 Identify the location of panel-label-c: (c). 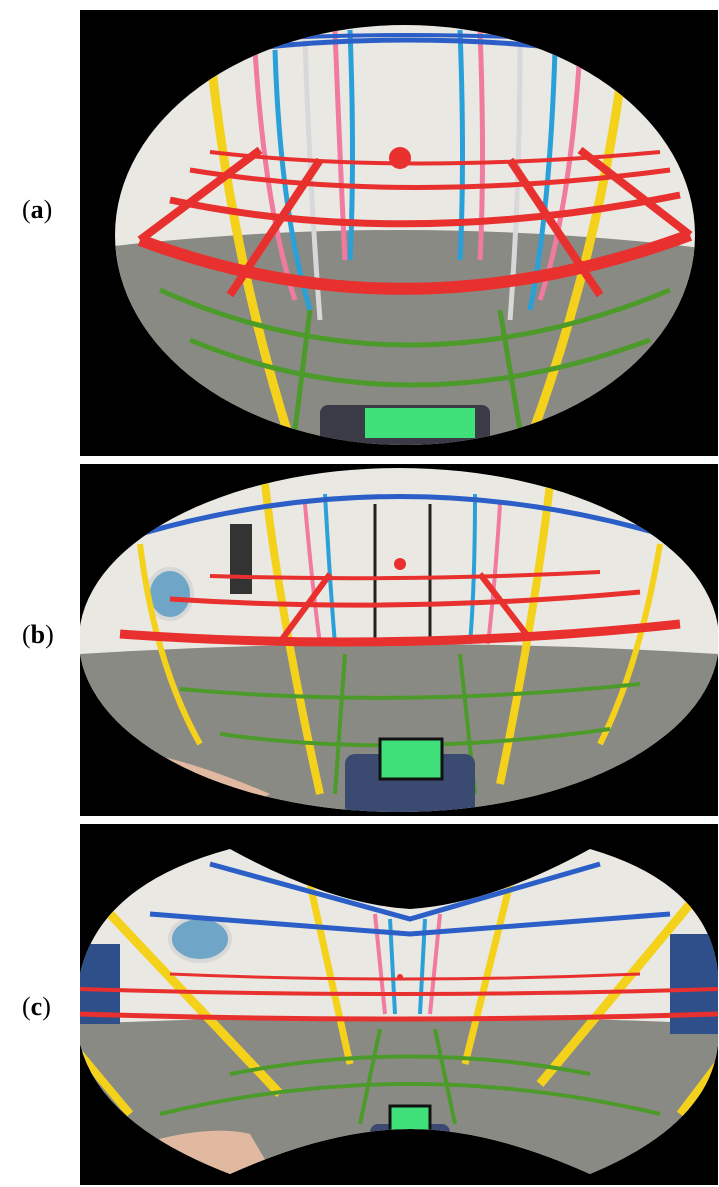
(36, 1007).